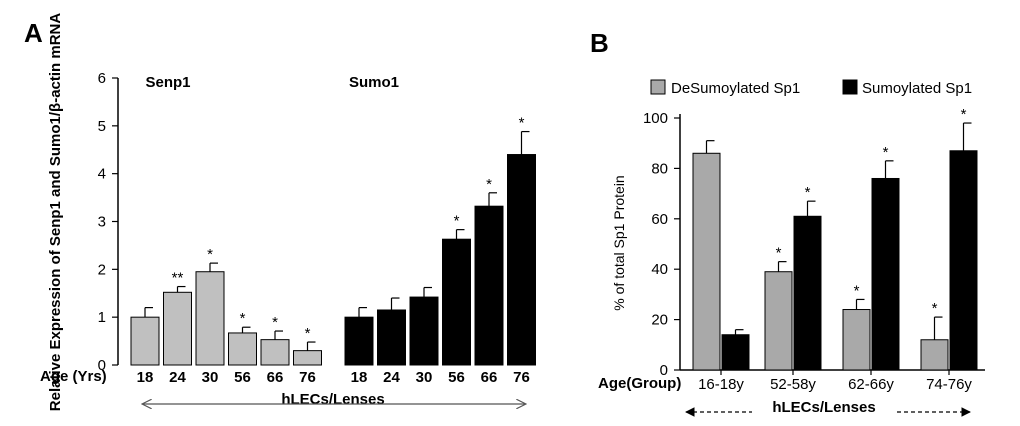 The width and height of the screenshot is (1020, 426). Describe the element at coordinates (850, 87) in the screenshot. I see `legend-swatch-sumoylated` at that location.